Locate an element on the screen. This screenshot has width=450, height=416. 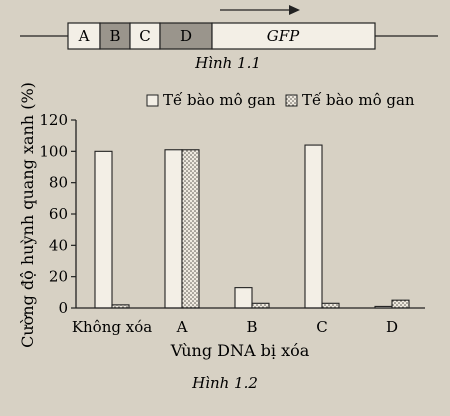
segment-d-box is located at coordinates (186, 36).